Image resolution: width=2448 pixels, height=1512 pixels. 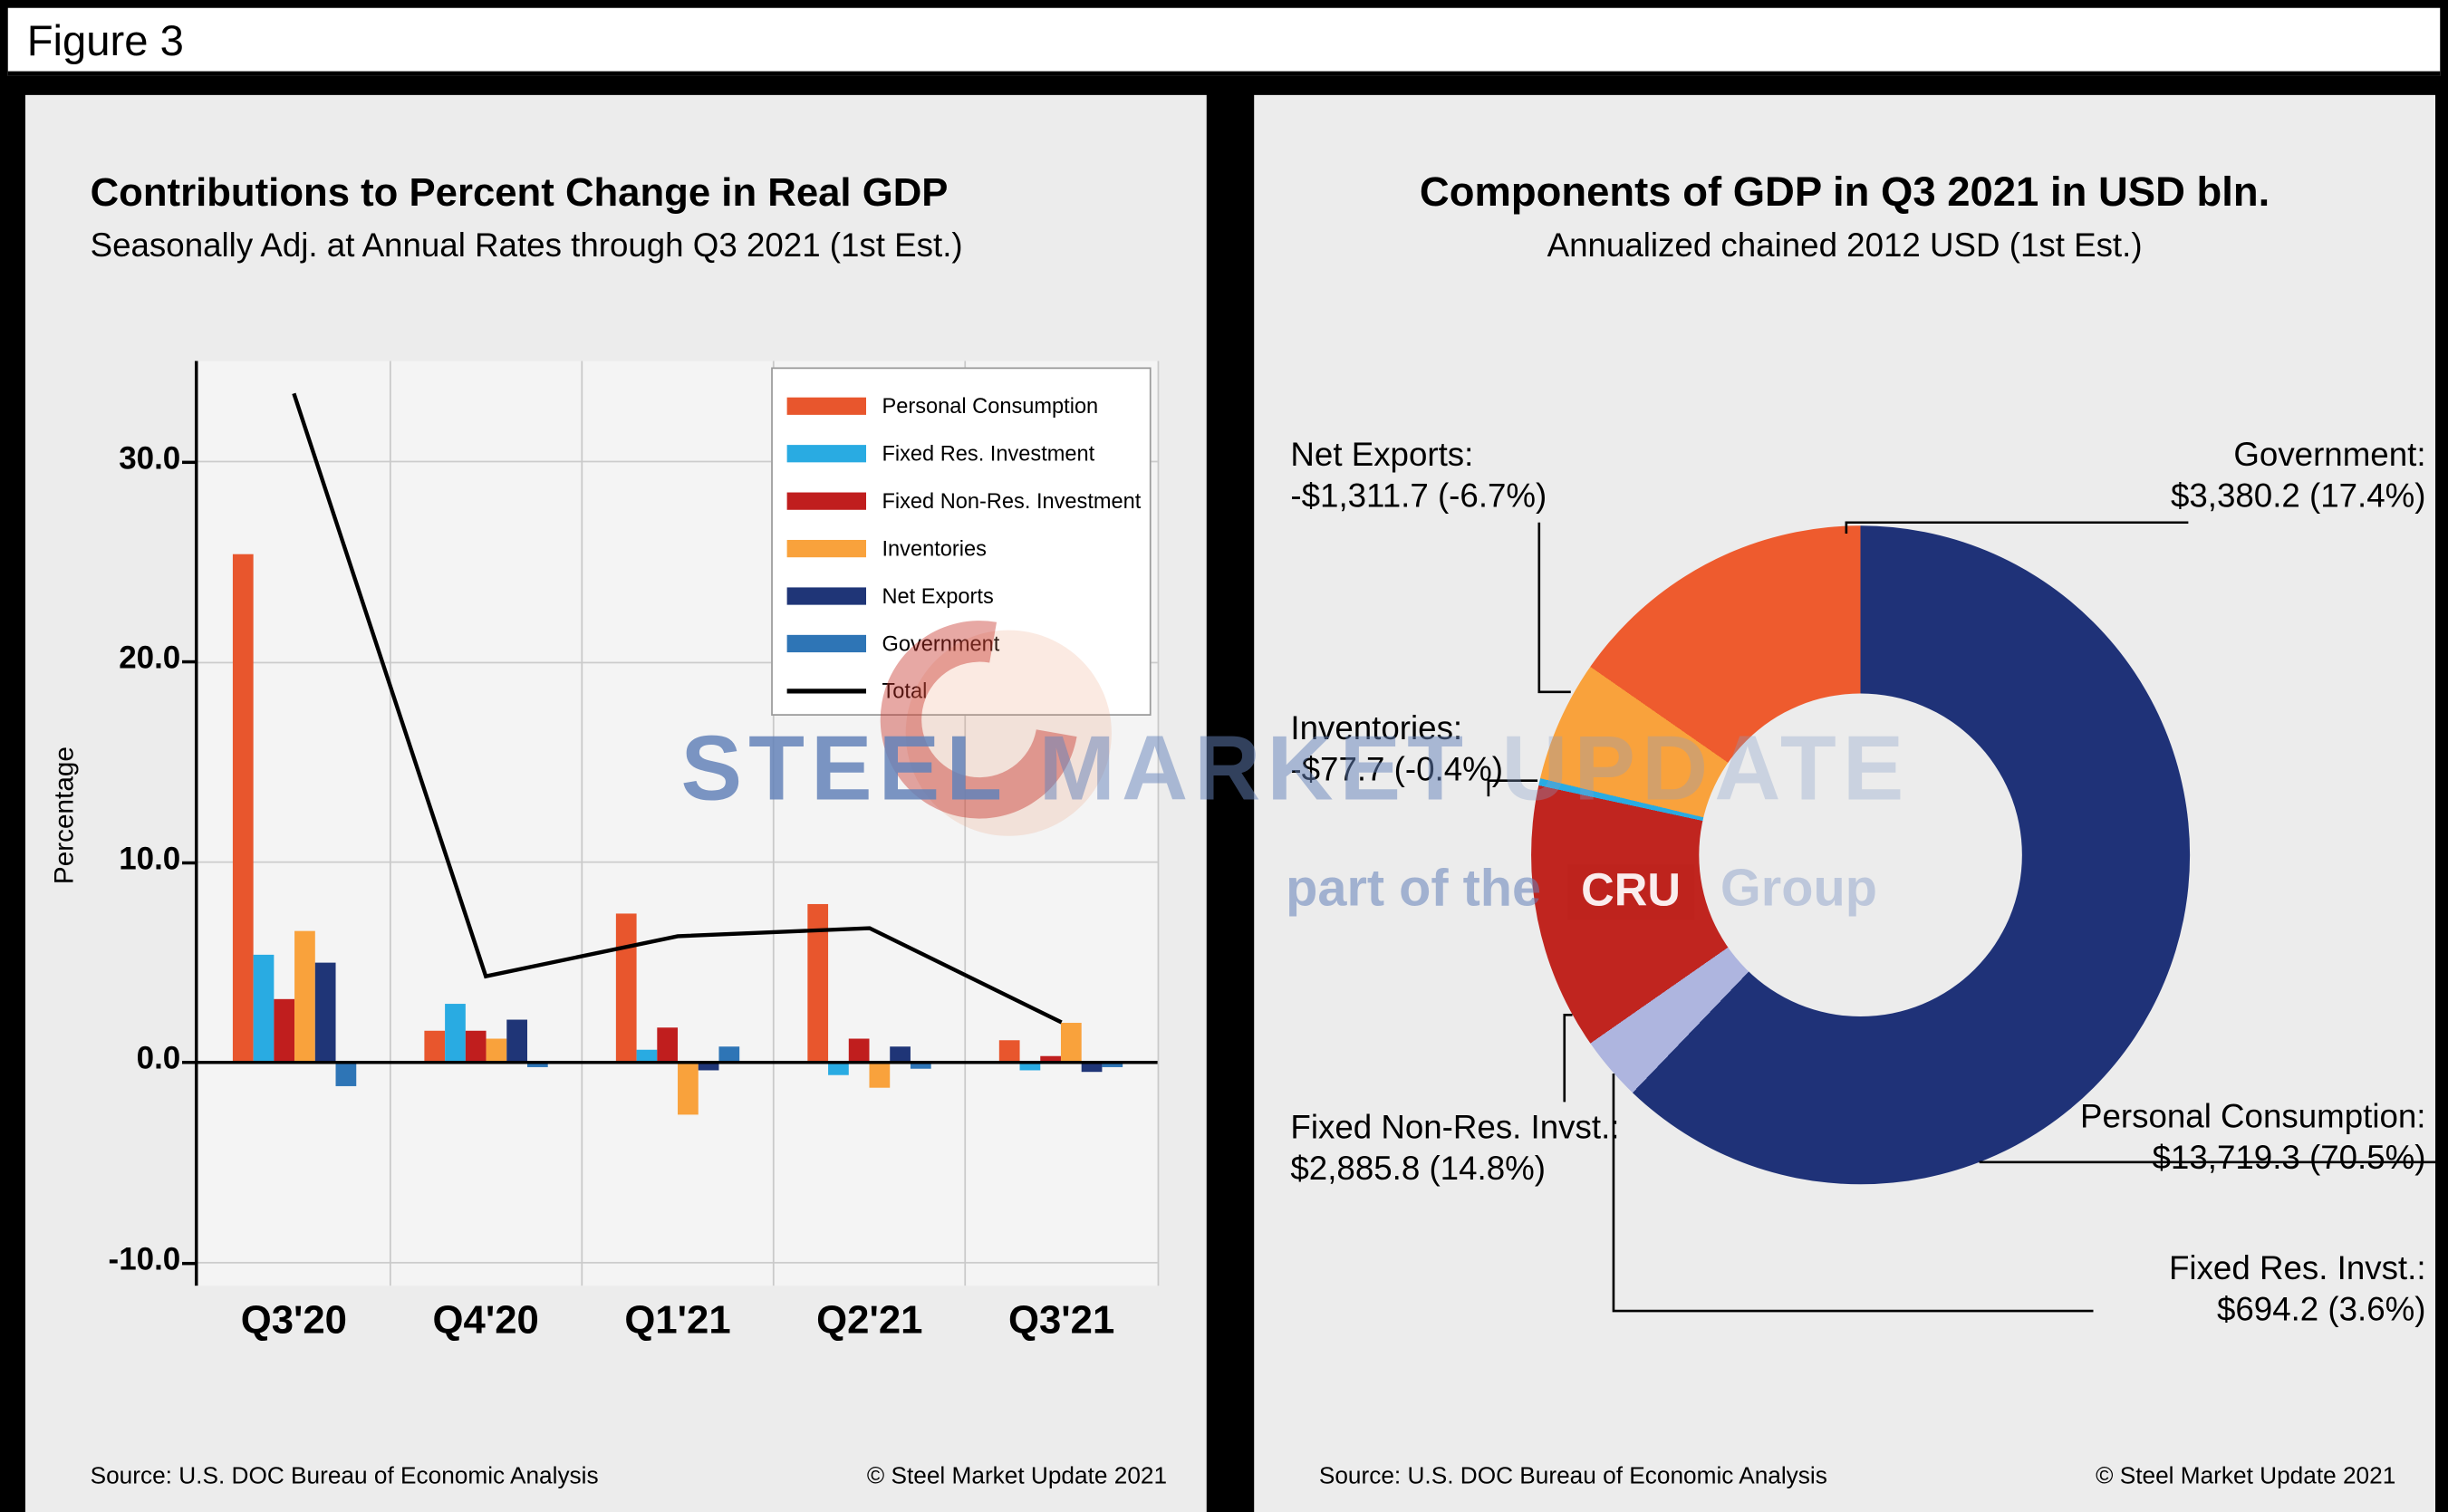 I want to click on legend-label: Fixed Non-Res. Investment, so click(x=1012, y=500).